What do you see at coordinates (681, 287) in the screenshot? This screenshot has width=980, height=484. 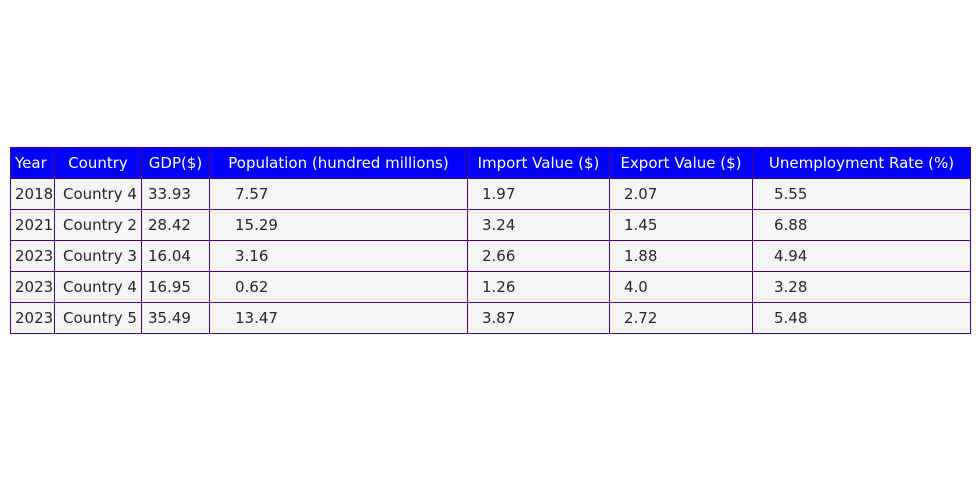 I see `cell-export-value: 4.0` at bounding box center [681, 287].